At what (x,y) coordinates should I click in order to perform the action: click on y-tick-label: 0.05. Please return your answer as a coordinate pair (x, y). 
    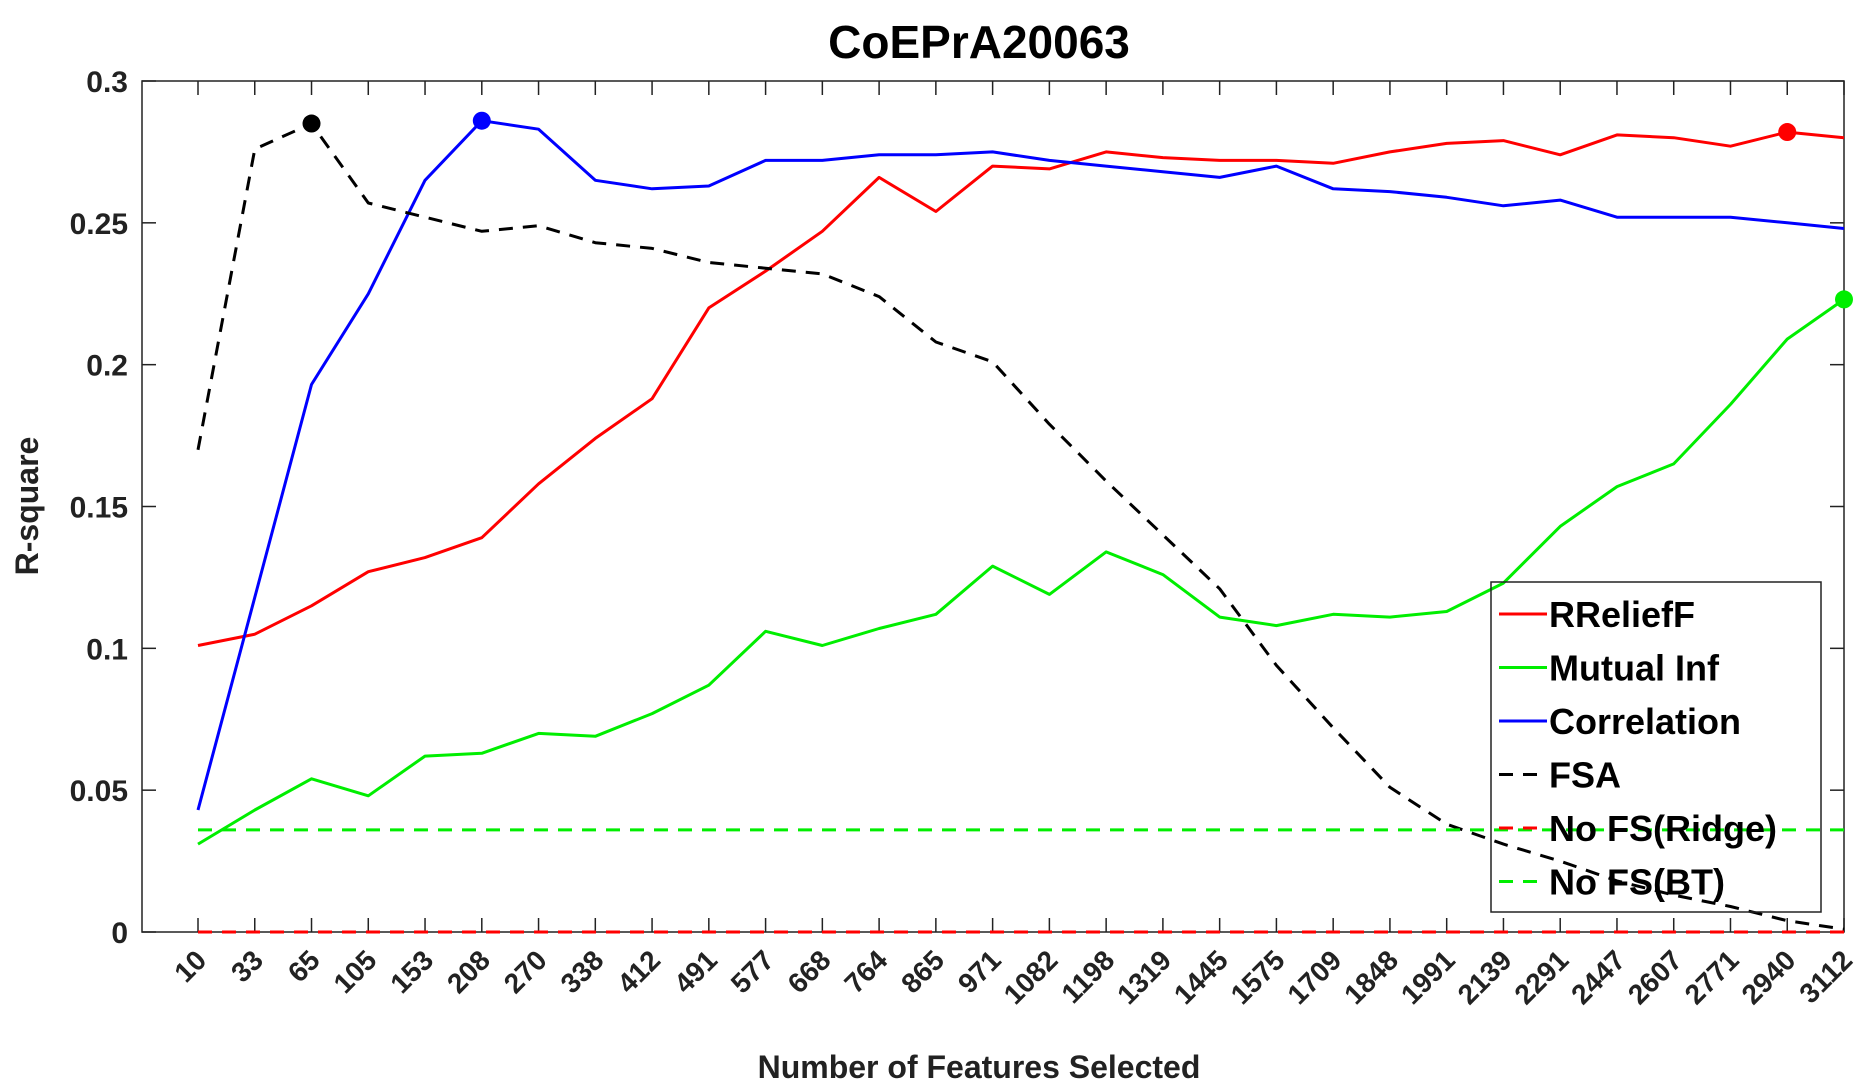
    Looking at the image, I should click on (99, 791).